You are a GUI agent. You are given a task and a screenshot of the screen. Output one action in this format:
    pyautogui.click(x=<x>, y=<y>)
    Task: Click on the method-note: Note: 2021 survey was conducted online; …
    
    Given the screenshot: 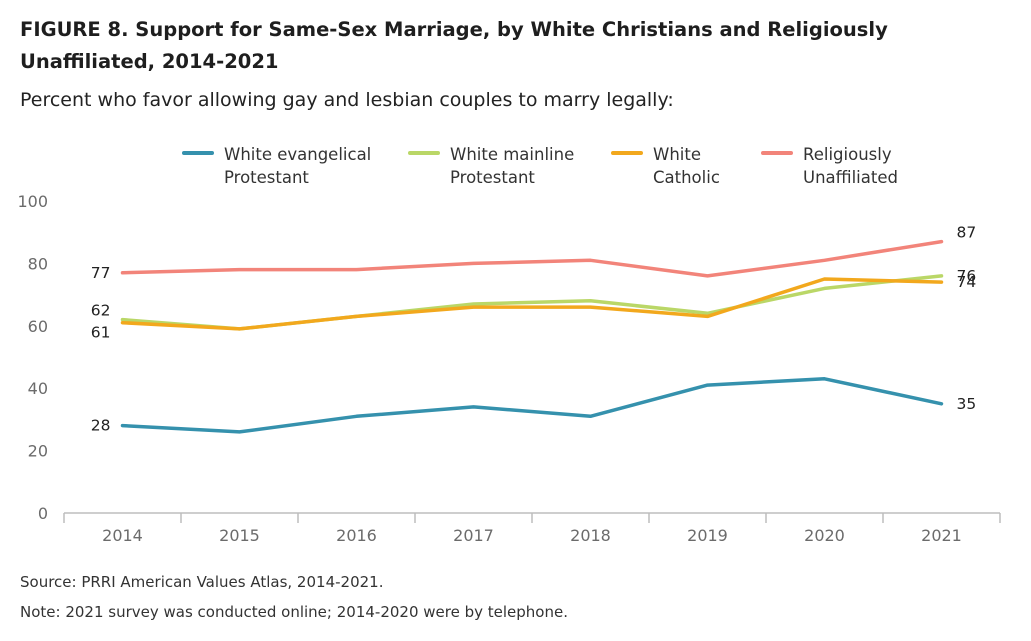 What is the action you would take?
    pyautogui.click(x=294, y=612)
    